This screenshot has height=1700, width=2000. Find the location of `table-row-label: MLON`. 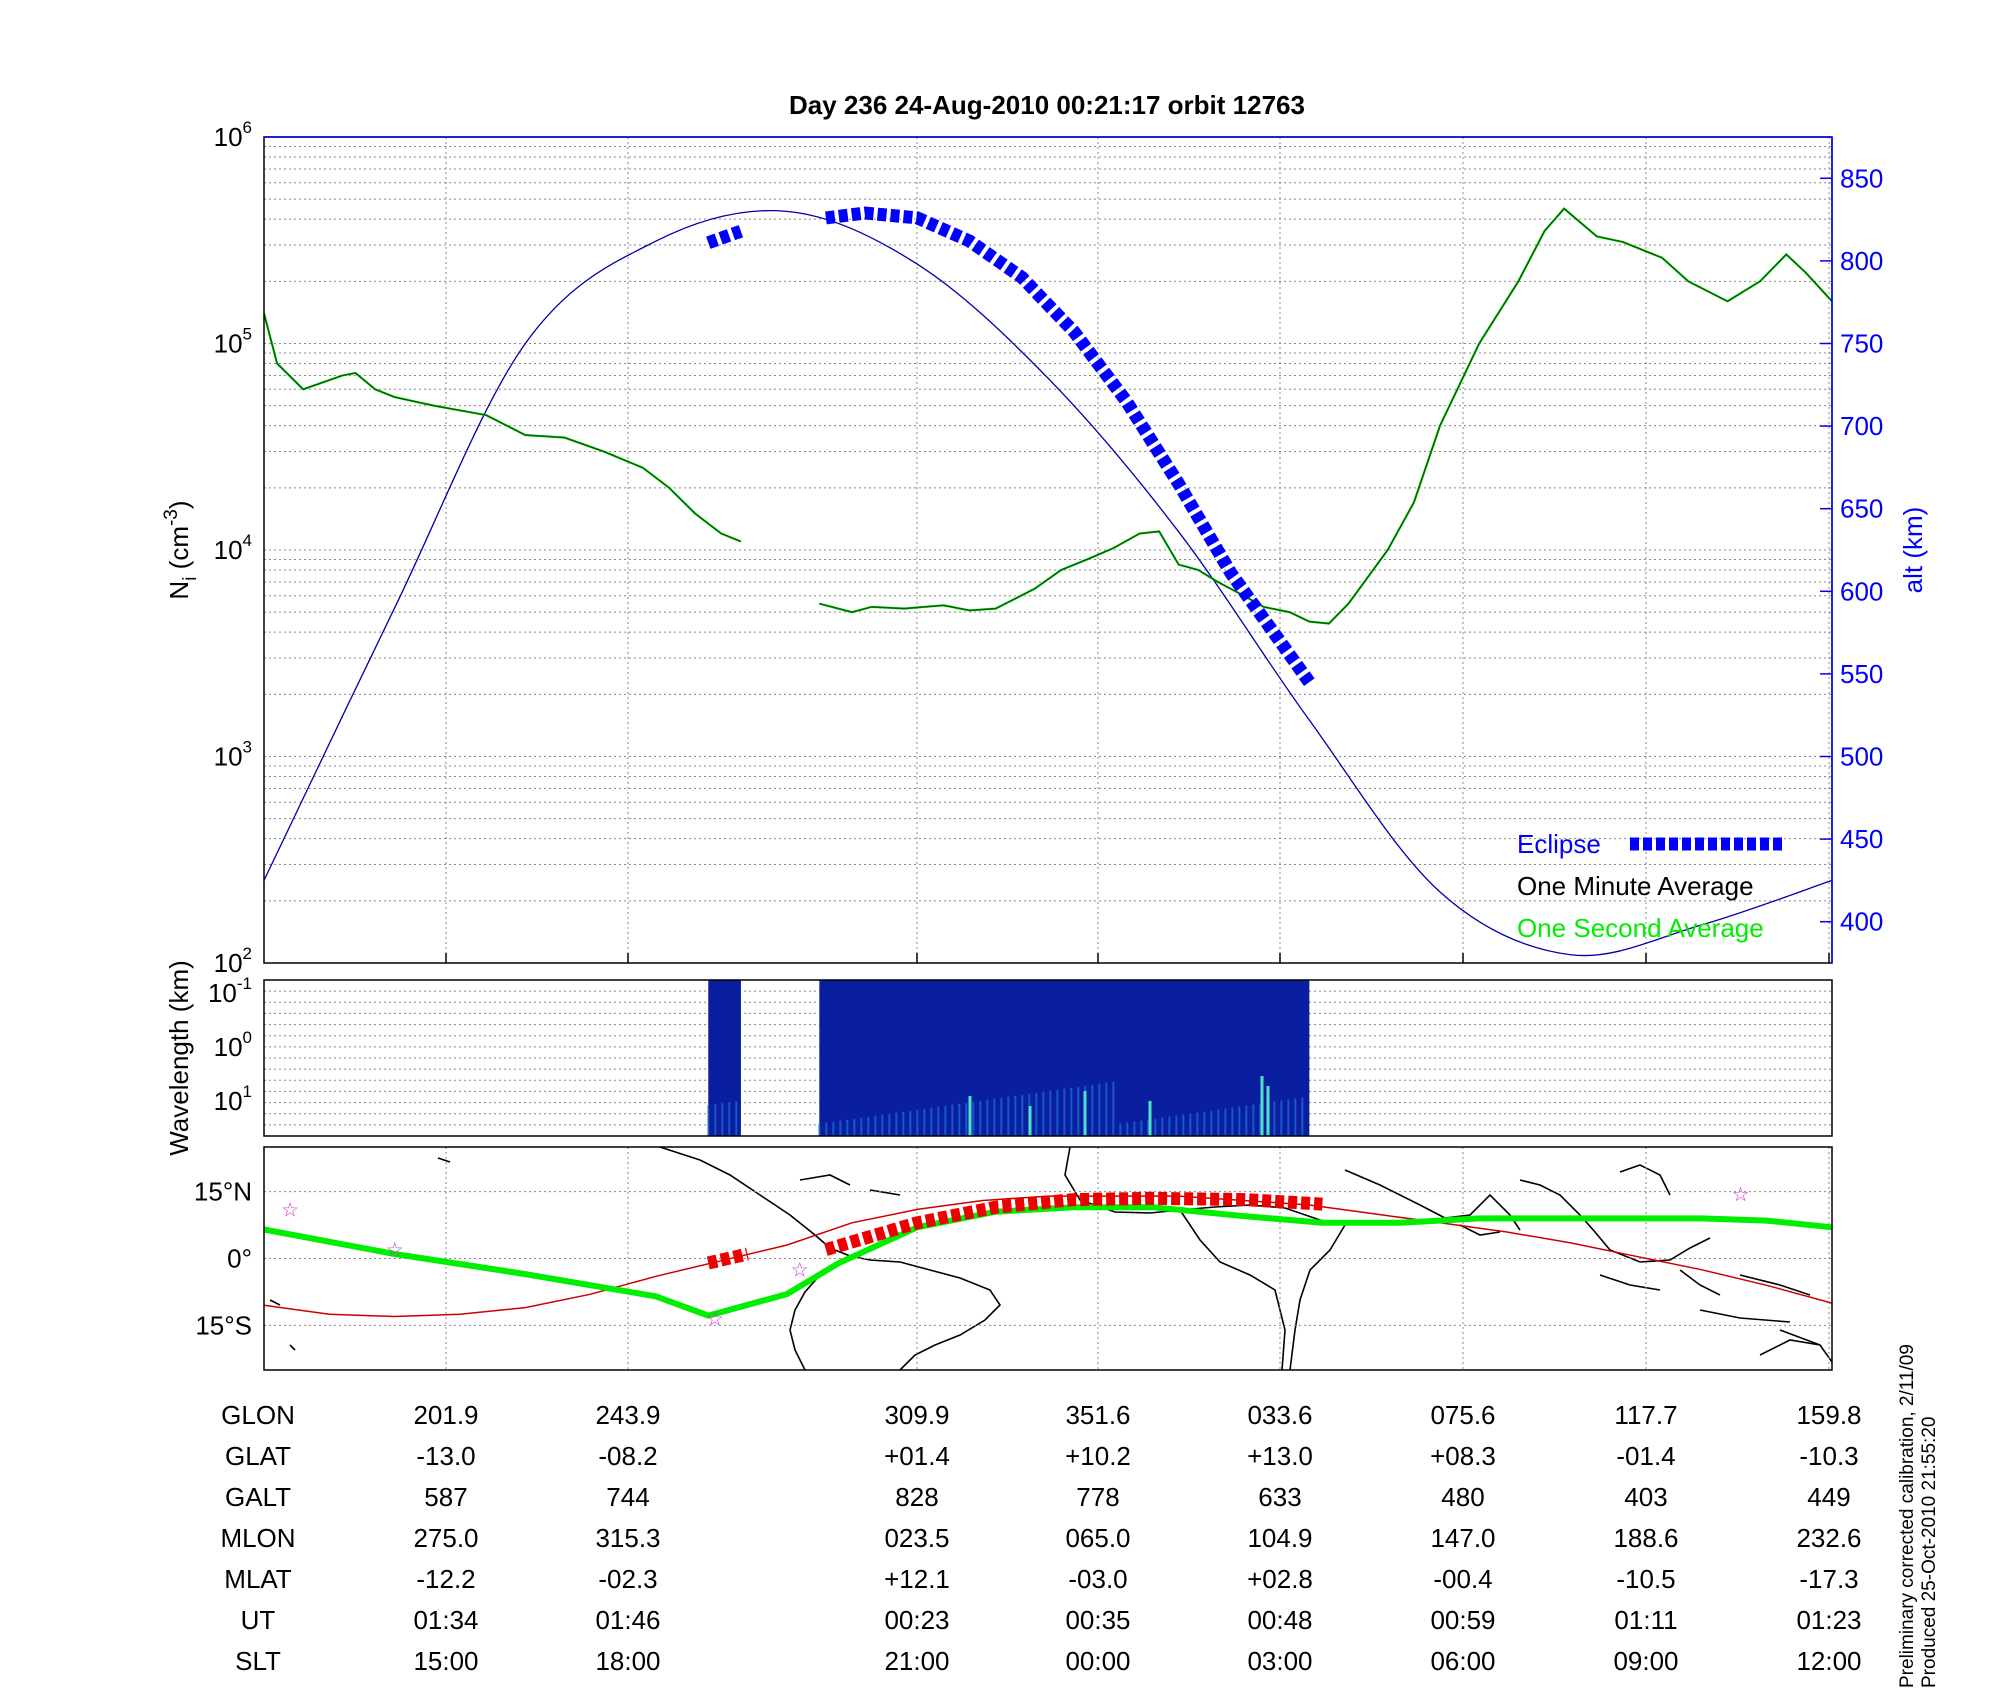

table-row-label: MLON is located at coordinates (257, 1538).